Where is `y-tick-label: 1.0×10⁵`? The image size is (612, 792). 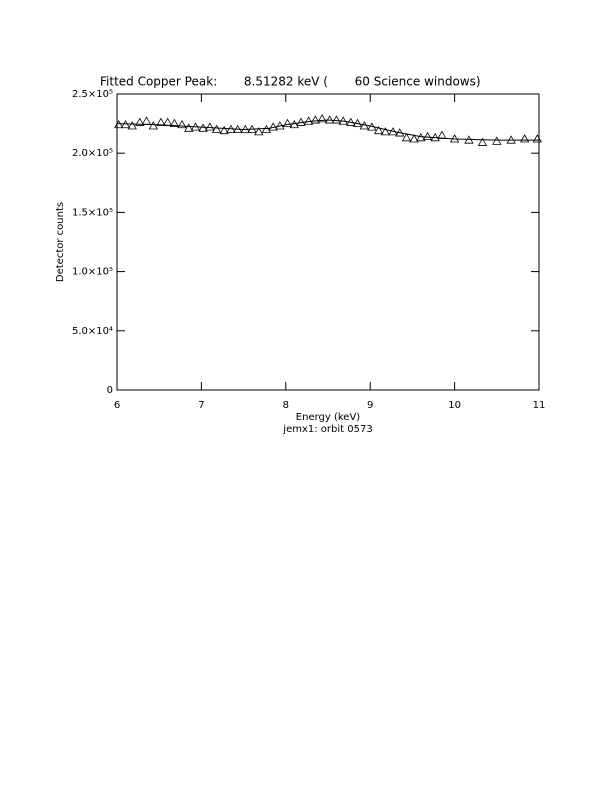 y-tick-label: 1.0×10⁵ is located at coordinates (92, 272).